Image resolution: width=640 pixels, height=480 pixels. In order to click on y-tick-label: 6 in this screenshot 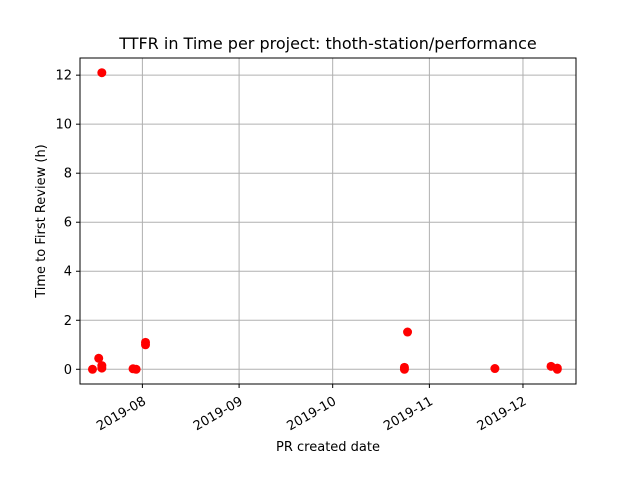, I will do `click(68, 223)`.